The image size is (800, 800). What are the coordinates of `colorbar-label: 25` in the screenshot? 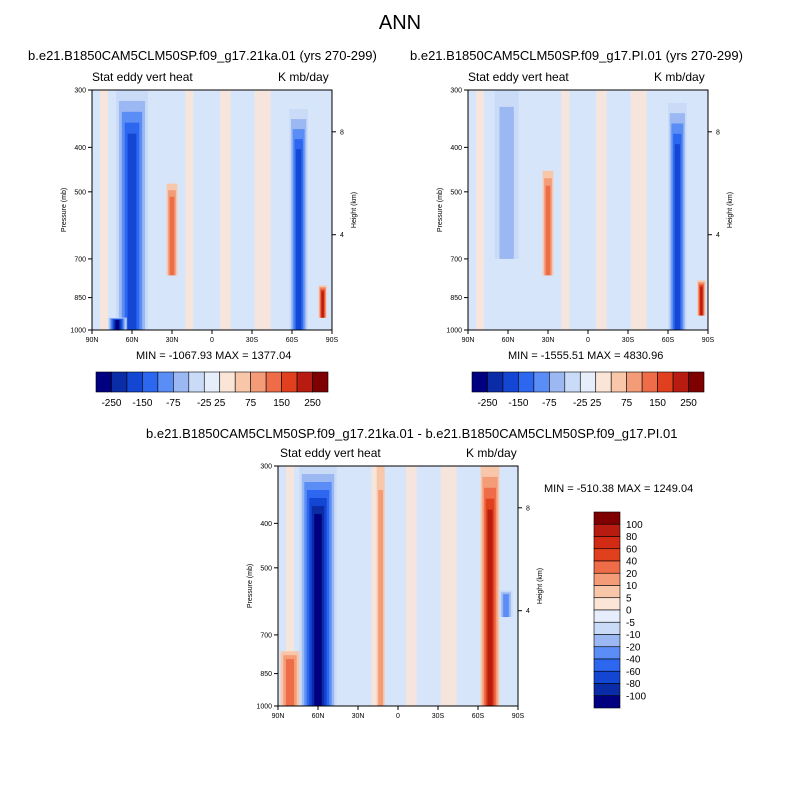 It's located at (596, 403).